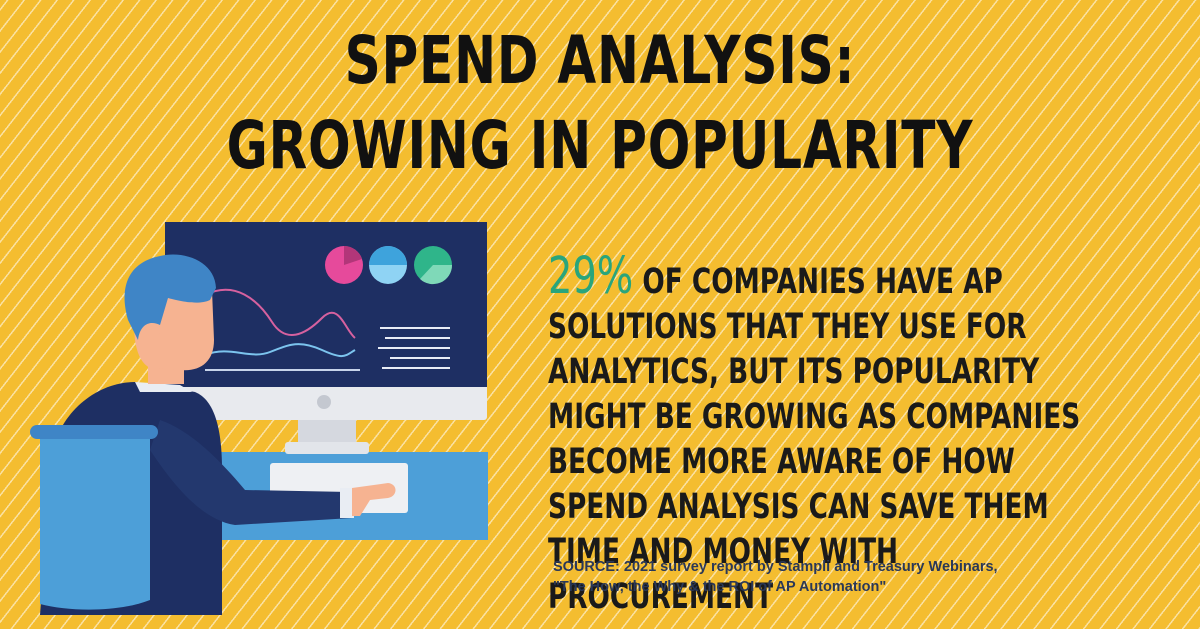 This screenshot has height=629, width=1200. I want to click on text-lines-icon, so click(414, 348).